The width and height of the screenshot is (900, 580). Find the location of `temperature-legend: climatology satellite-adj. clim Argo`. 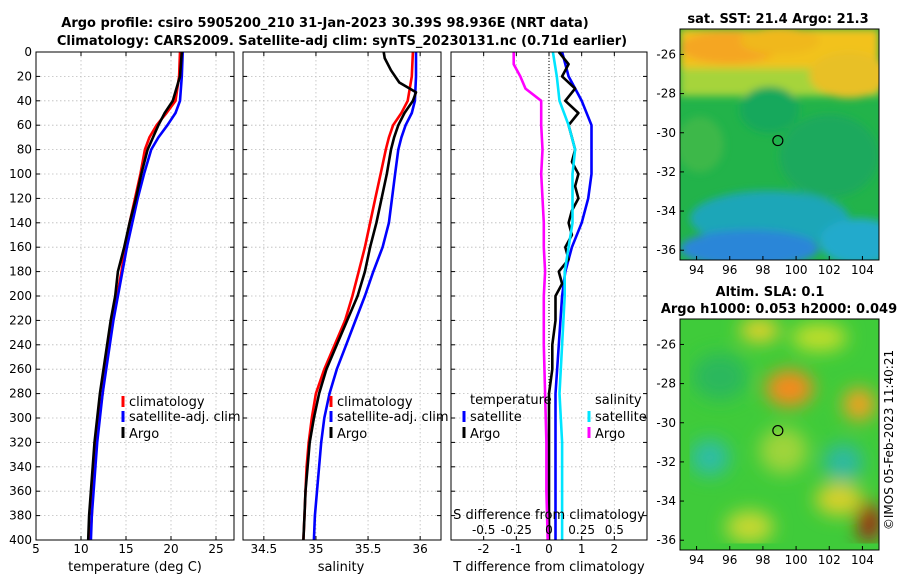

temperature-legend: climatology satellite-adj. clim Argo is located at coordinates (181, 418).